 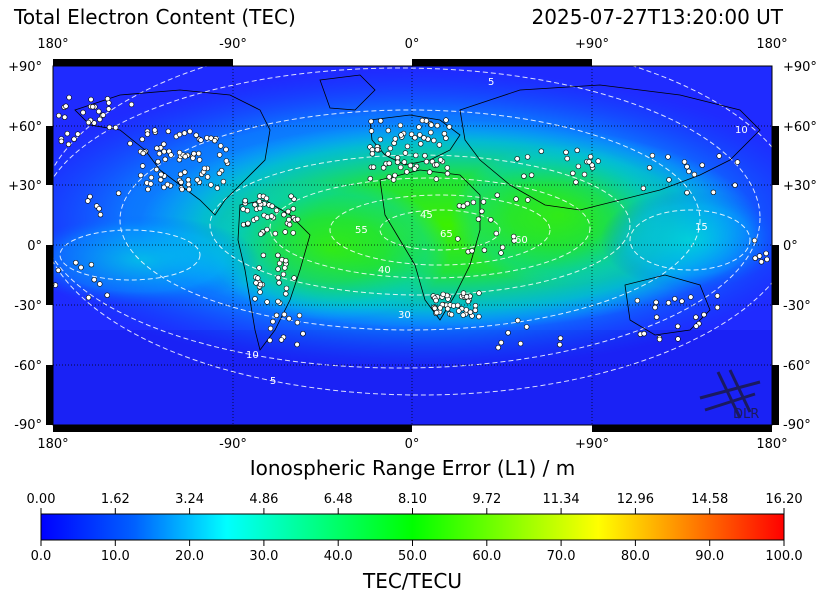 What do you see at coordinates (657, 17) in the screenshot?
I see `timestamp: 2025-07-27T13:20:00 UT` at bounding box center [657, 17].